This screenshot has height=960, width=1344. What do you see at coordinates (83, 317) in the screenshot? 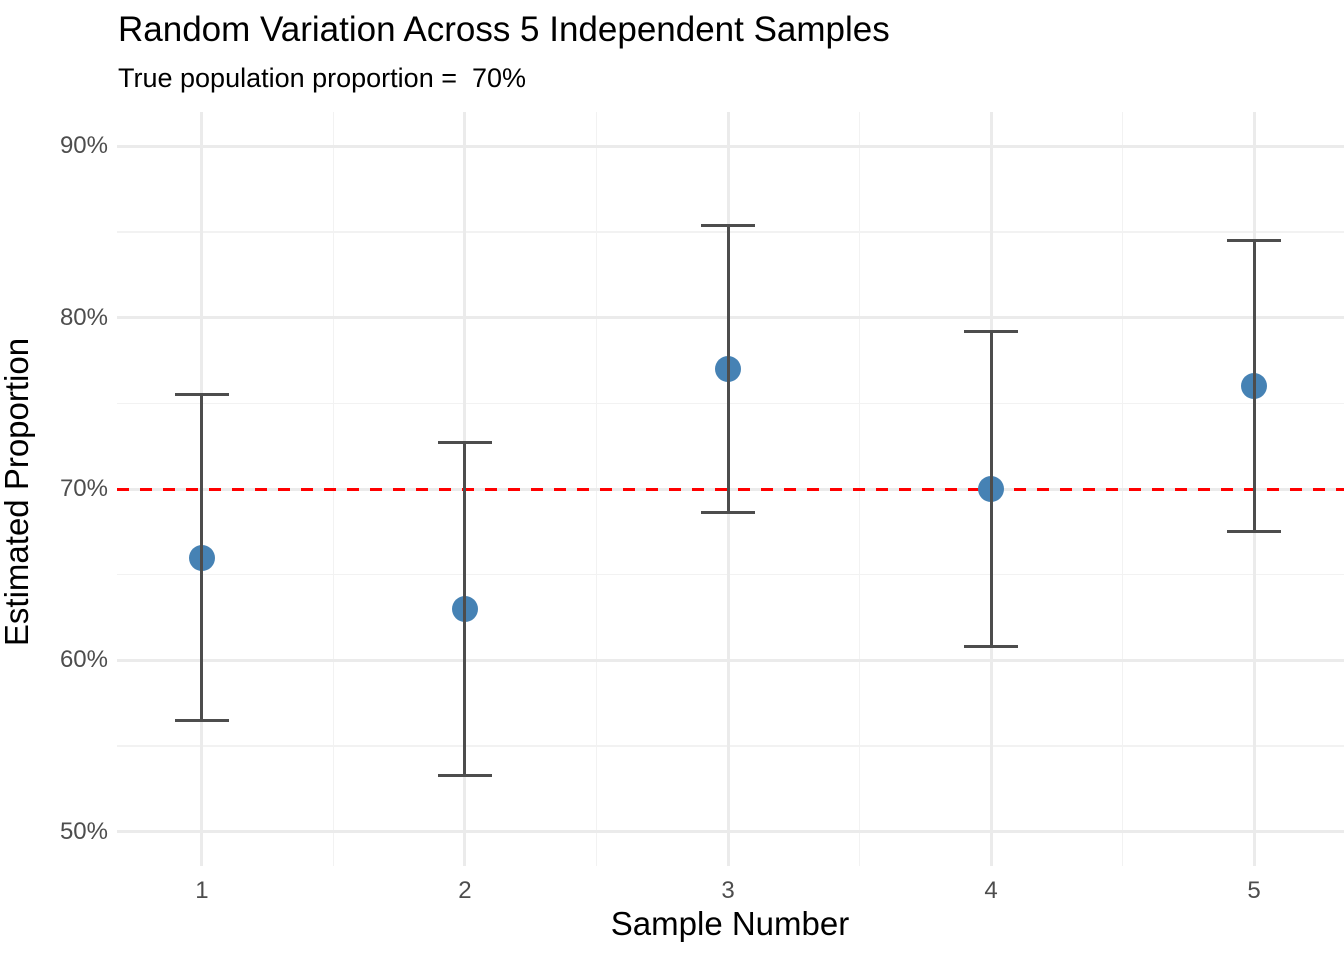
I see `y-tick-label: 80%` at bounding box center [83, 317].